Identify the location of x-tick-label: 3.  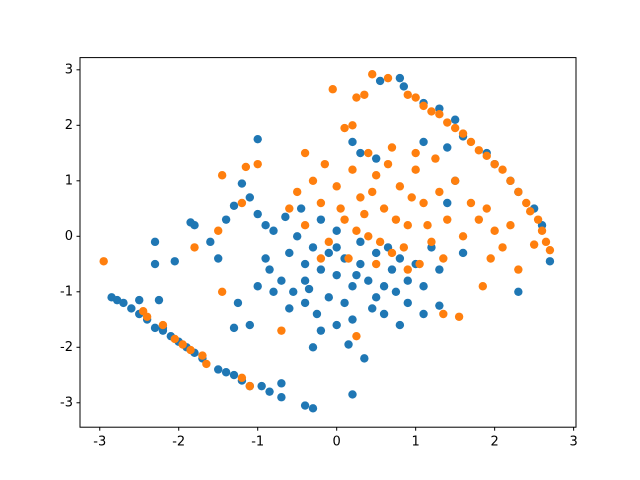
(573, 442).